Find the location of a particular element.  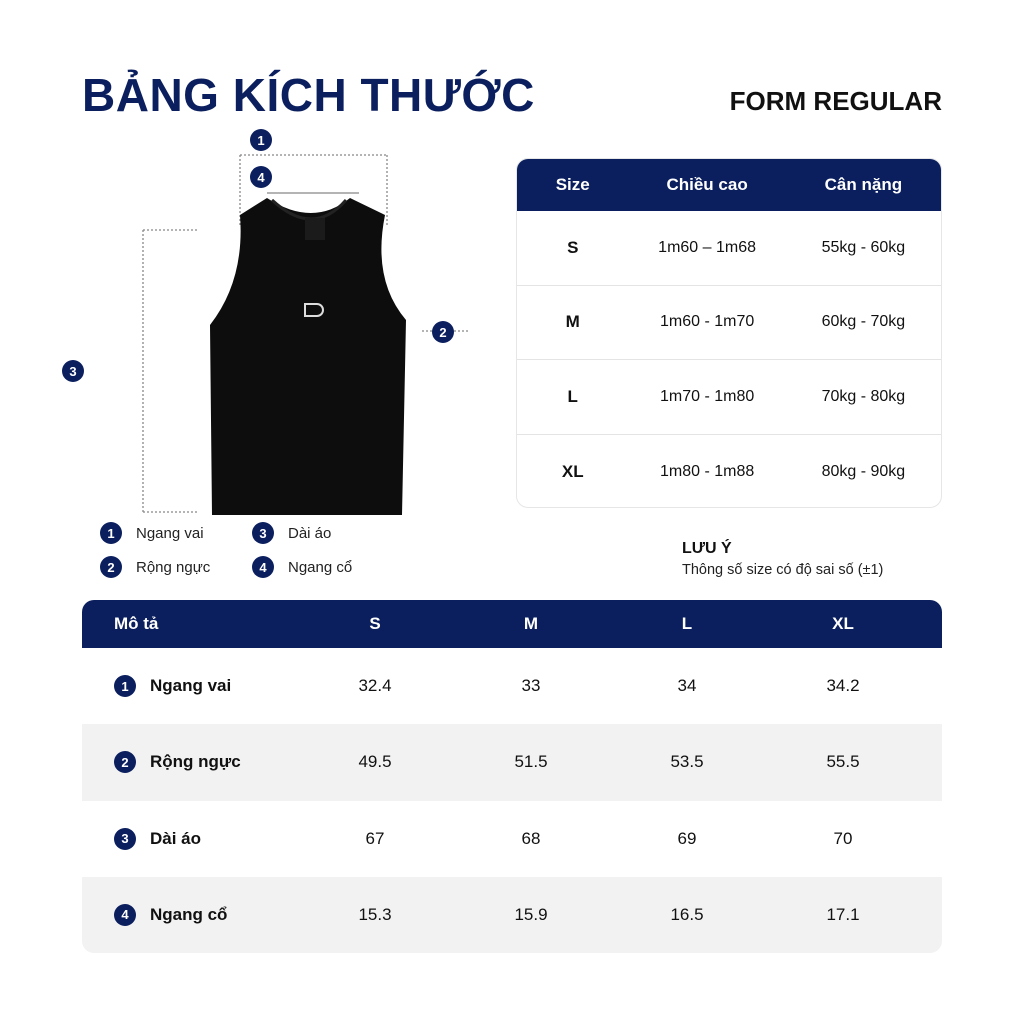

cell: 15.3 is located at coordinates (375, 914).